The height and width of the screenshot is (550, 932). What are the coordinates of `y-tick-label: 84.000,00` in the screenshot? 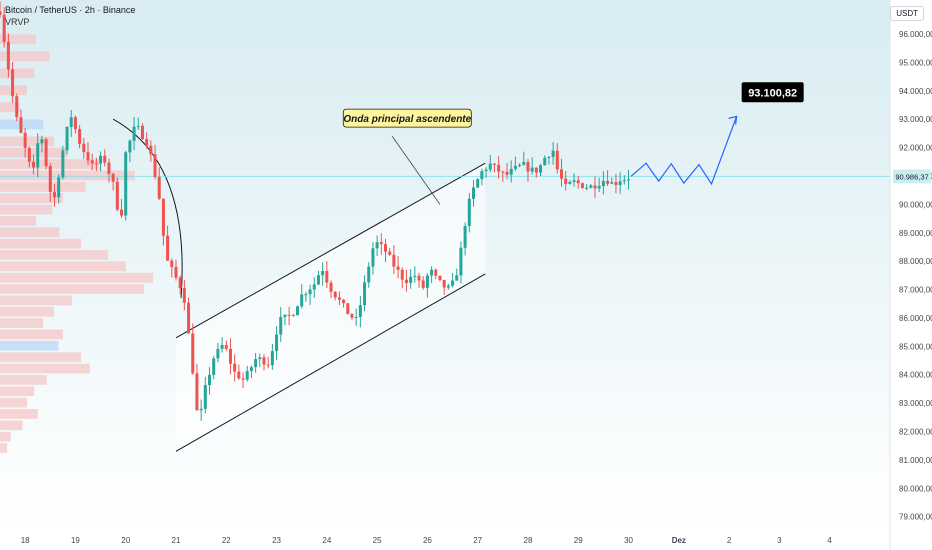 It's located at (915, 375).